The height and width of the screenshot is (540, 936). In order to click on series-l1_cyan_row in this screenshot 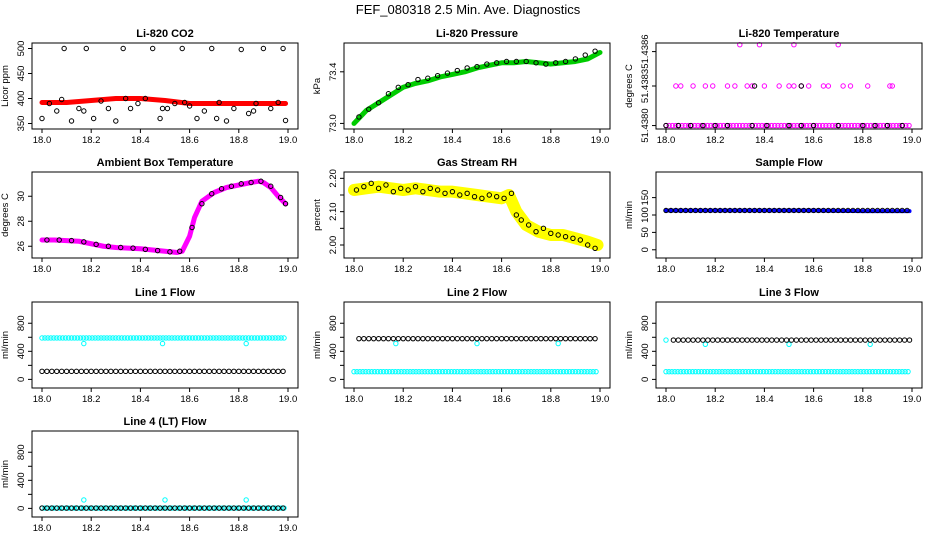, I will do `click(163, 338)`.